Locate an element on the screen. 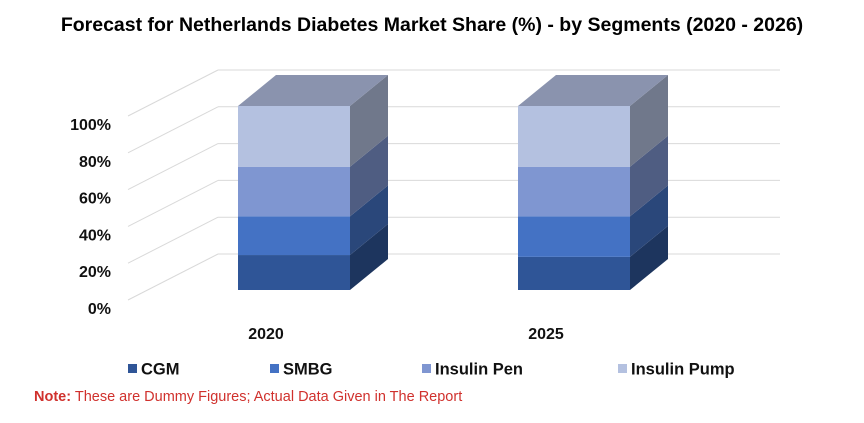 Image resolution: width=864 pixels, height=423 pixels. legend-item: Insulin Pen is located at coordinates (472, 370).